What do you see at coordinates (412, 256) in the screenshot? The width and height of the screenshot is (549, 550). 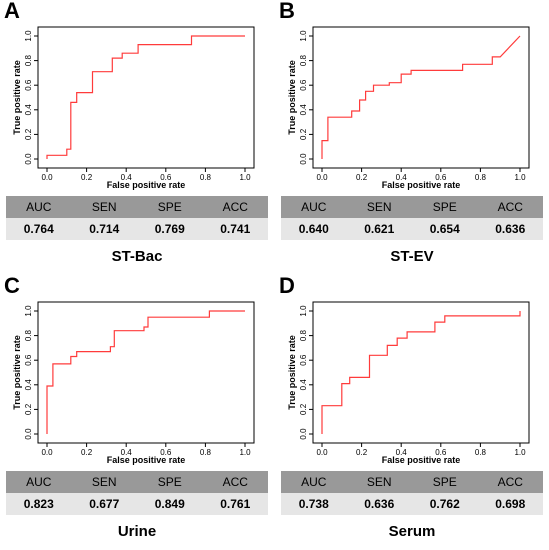 I see `panel-label: ST-EV` at bounding box center [412, 256].